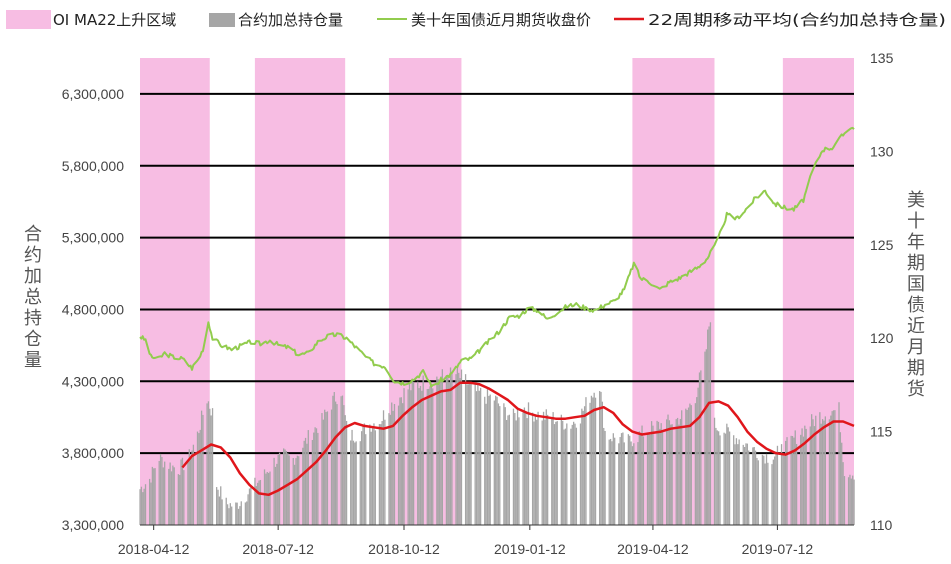 The width and height of the screenshot is (951, 564). Describe the element at coordinates (93, 381) in the screenshot. I see `y-left-tick-label: 4,300,000` at that location.